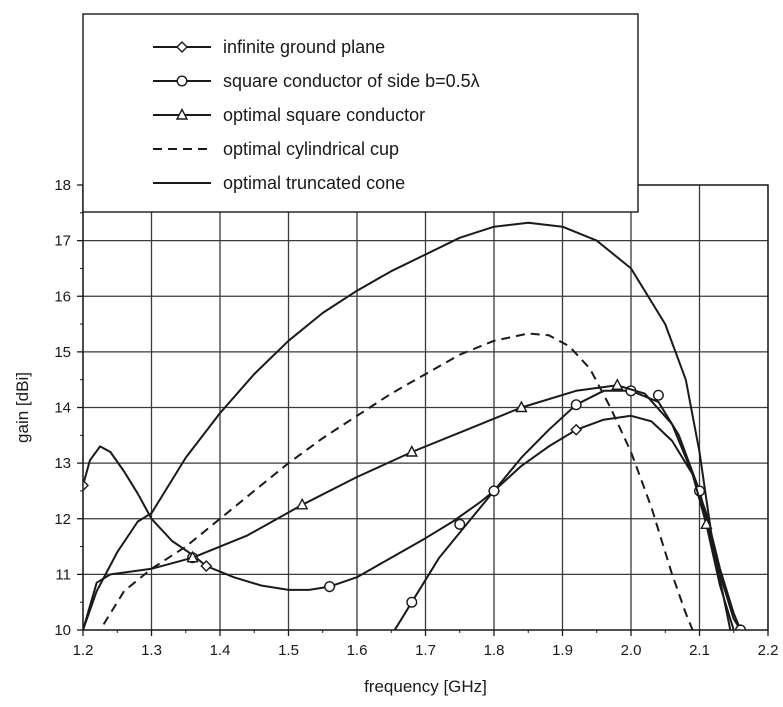 Image resolution: width=783 pixels, height=707 pixels. What do you see at coordinates (631, 650) in the screenshot?
I see `x-tick-label: 2.0` at bounding box center [631, 650].